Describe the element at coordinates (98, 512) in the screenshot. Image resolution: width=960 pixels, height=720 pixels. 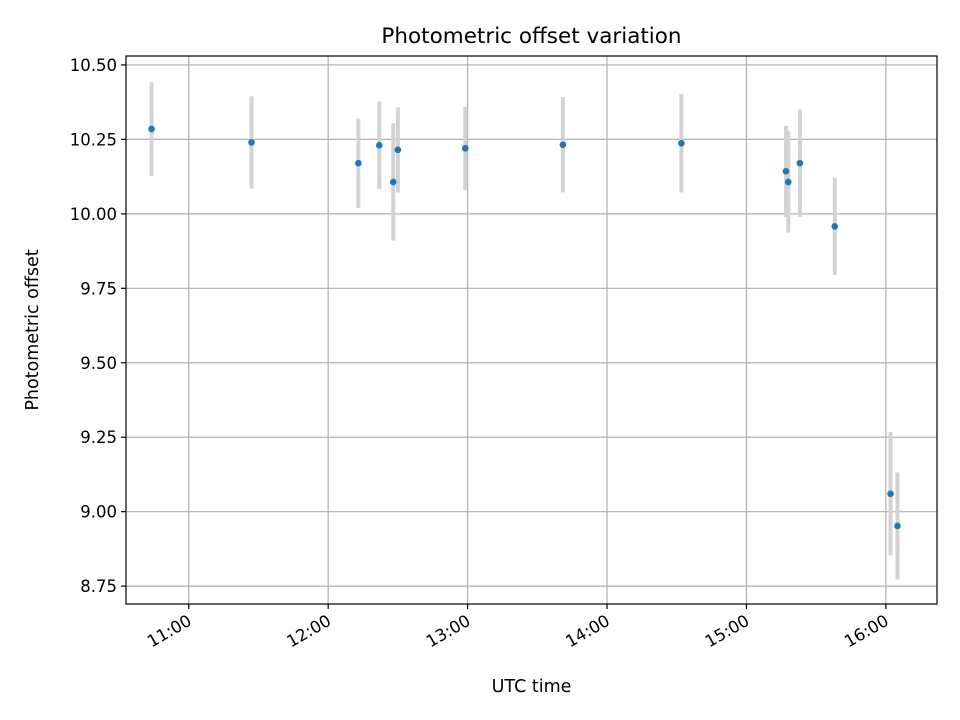
I see `y-tick-label: 9.00` at that location.